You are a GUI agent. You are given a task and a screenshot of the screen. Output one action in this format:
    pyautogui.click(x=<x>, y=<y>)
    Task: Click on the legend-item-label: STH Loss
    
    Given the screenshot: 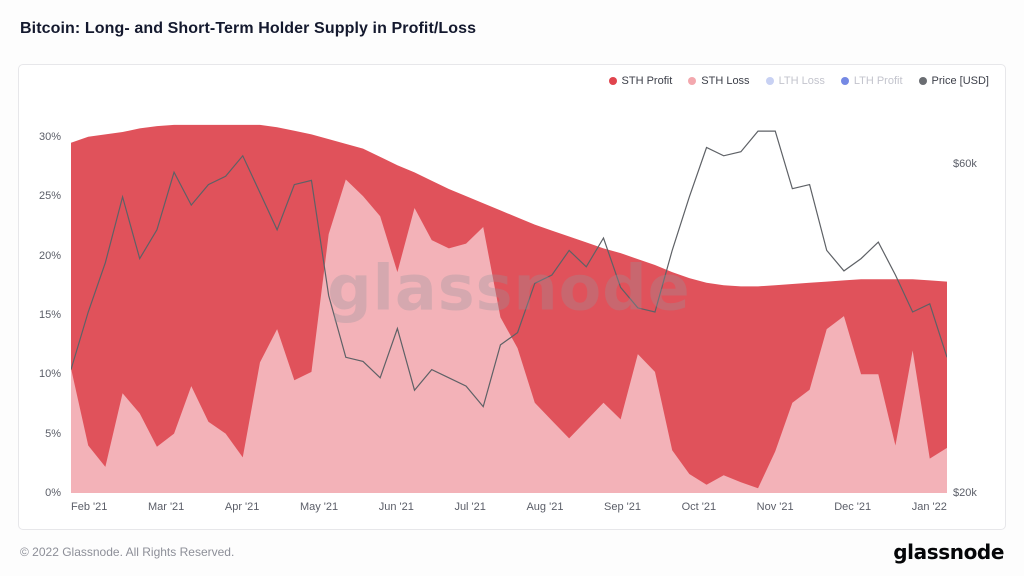 What is the action you would take?
    pyautogui.click(x=725, y=81)
    